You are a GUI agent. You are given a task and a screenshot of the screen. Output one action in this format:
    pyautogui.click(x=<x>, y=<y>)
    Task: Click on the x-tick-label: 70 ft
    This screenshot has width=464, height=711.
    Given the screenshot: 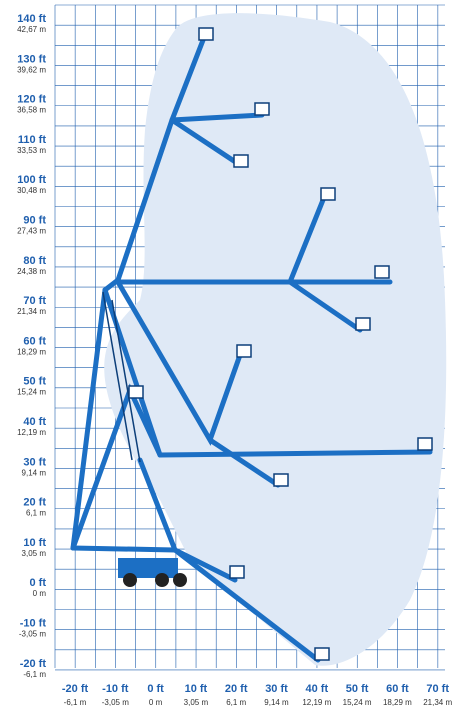 What is the action you would take?
    pyautogui.click(x=437, y=689)
    